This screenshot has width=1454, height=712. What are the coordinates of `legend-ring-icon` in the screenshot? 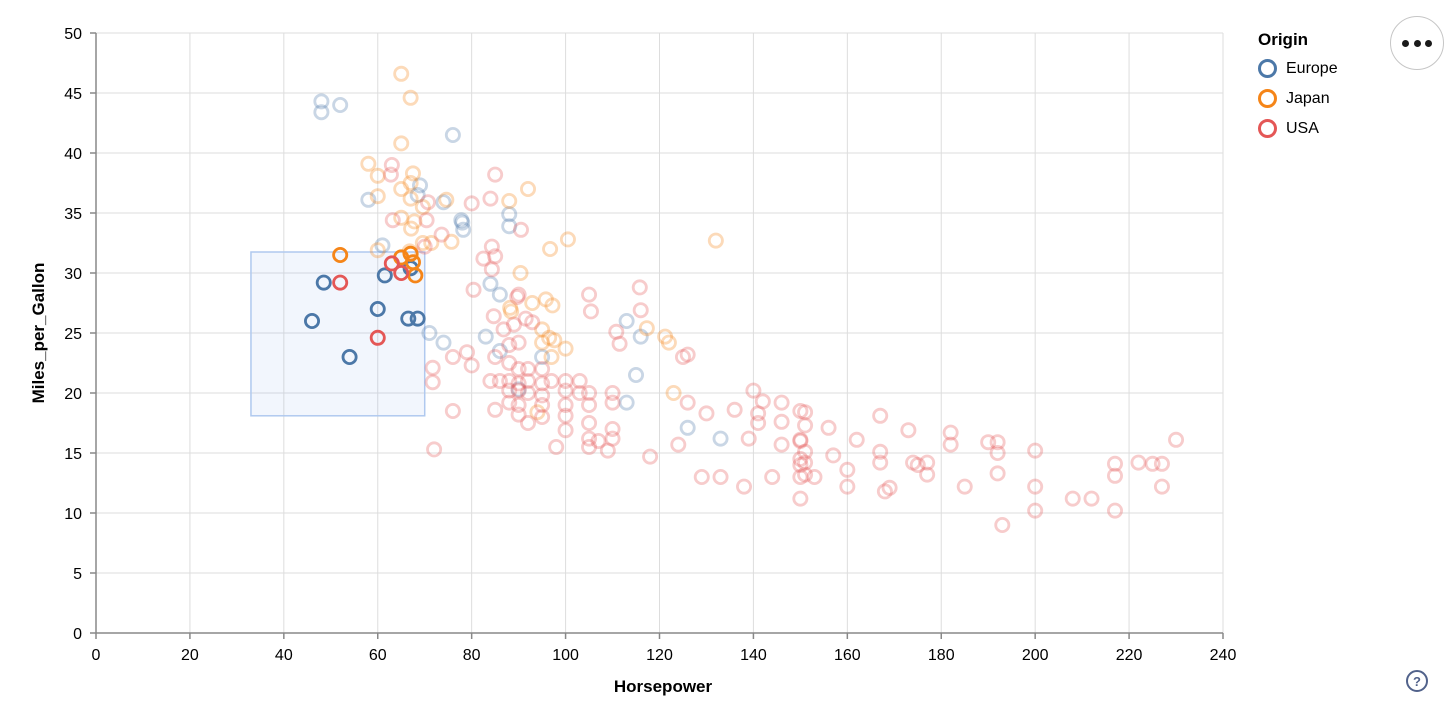 It's located at (1267, 98).